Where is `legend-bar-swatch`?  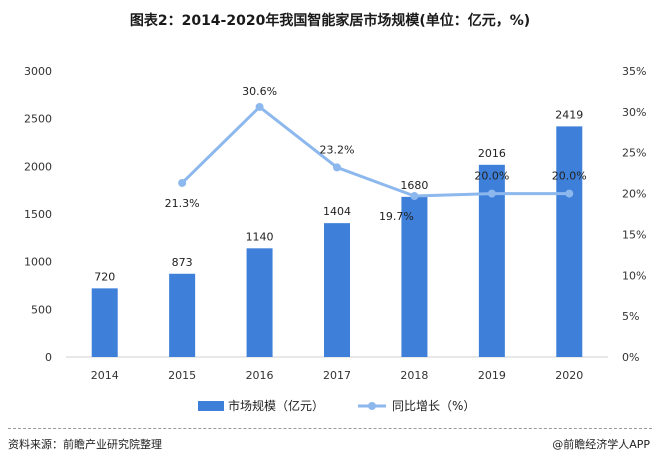
legend-bar-swatch is located at coordinates (211, 406).